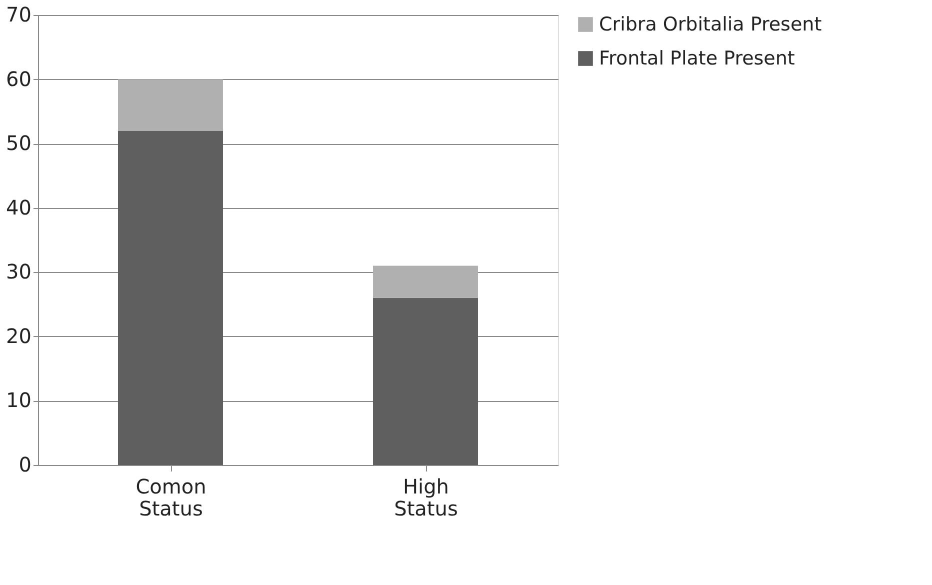 The width and height of the screenshot is (932, 585). What do you see at coordinates (710, 25) in the screenshot?
I see `legend-label: Cribra Orbitalia Present` at bounding box center [710, 25].